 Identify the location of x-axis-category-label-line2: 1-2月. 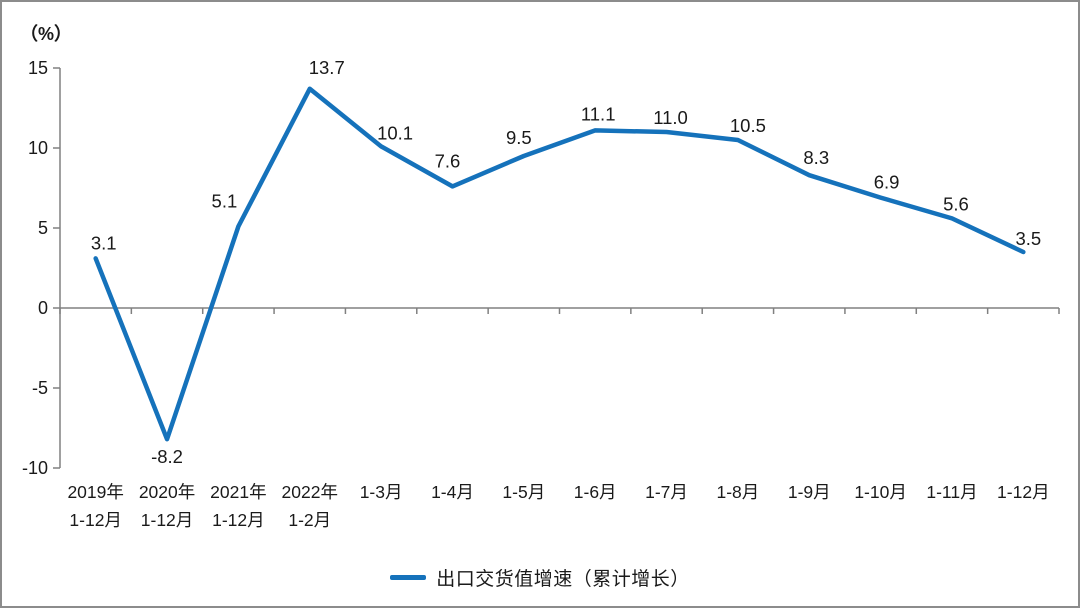
(309, 520).